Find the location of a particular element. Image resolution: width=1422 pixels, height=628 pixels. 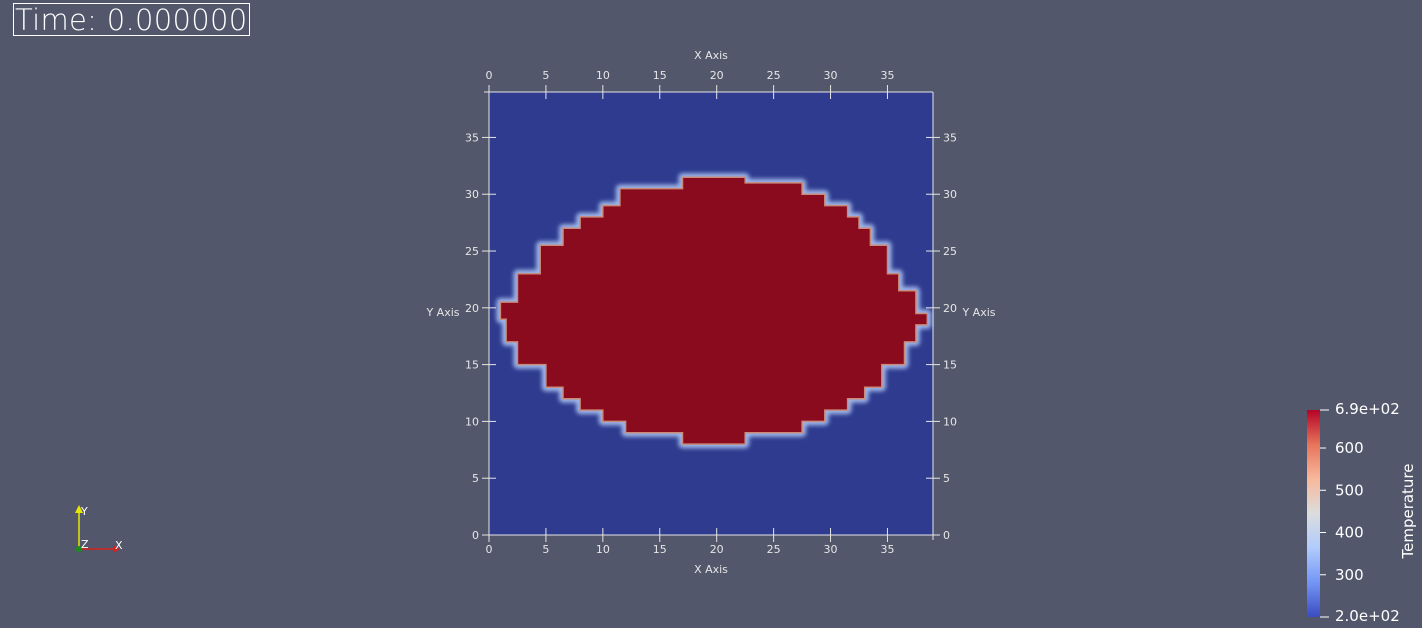

x-tick-label-bottom-5: 25 is located at coordinates (774, 549).